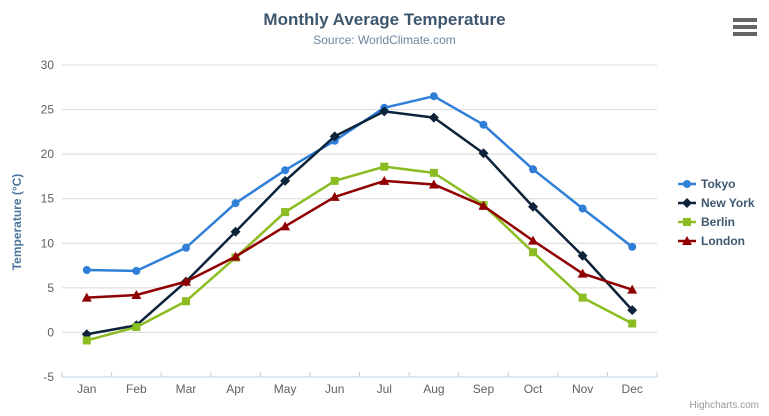  I want to click on y-axis-label: -5, so click(48, 377).